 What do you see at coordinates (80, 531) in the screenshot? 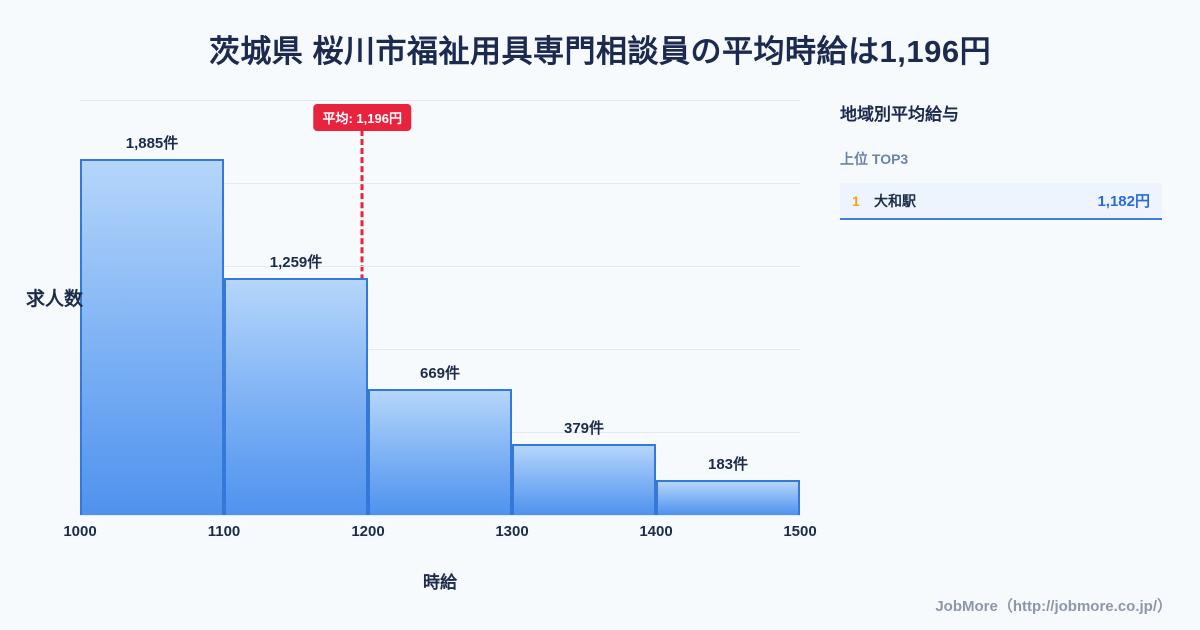
I see `x-tick-1000: 1000` at bounding box center [80, 531].